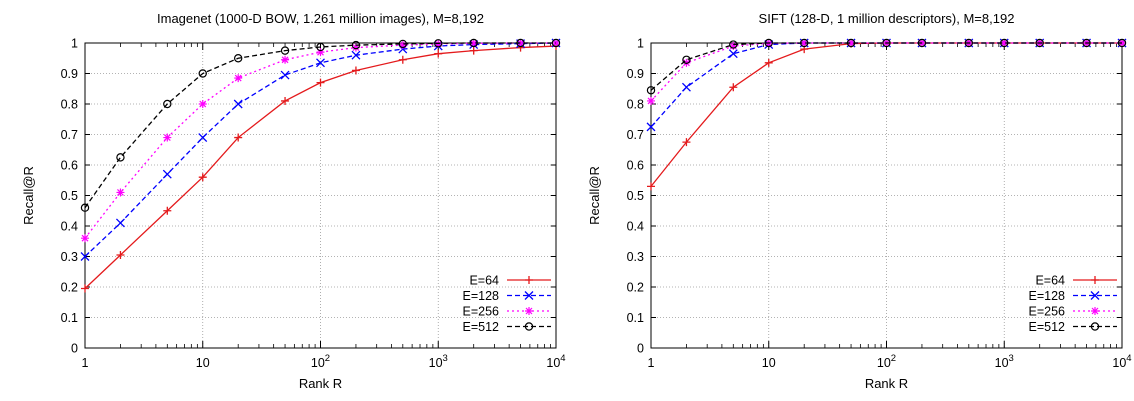 The width and height of the screenshot is (1134, 401). I want to click on y-tick-label: 1, so click(640, 44).